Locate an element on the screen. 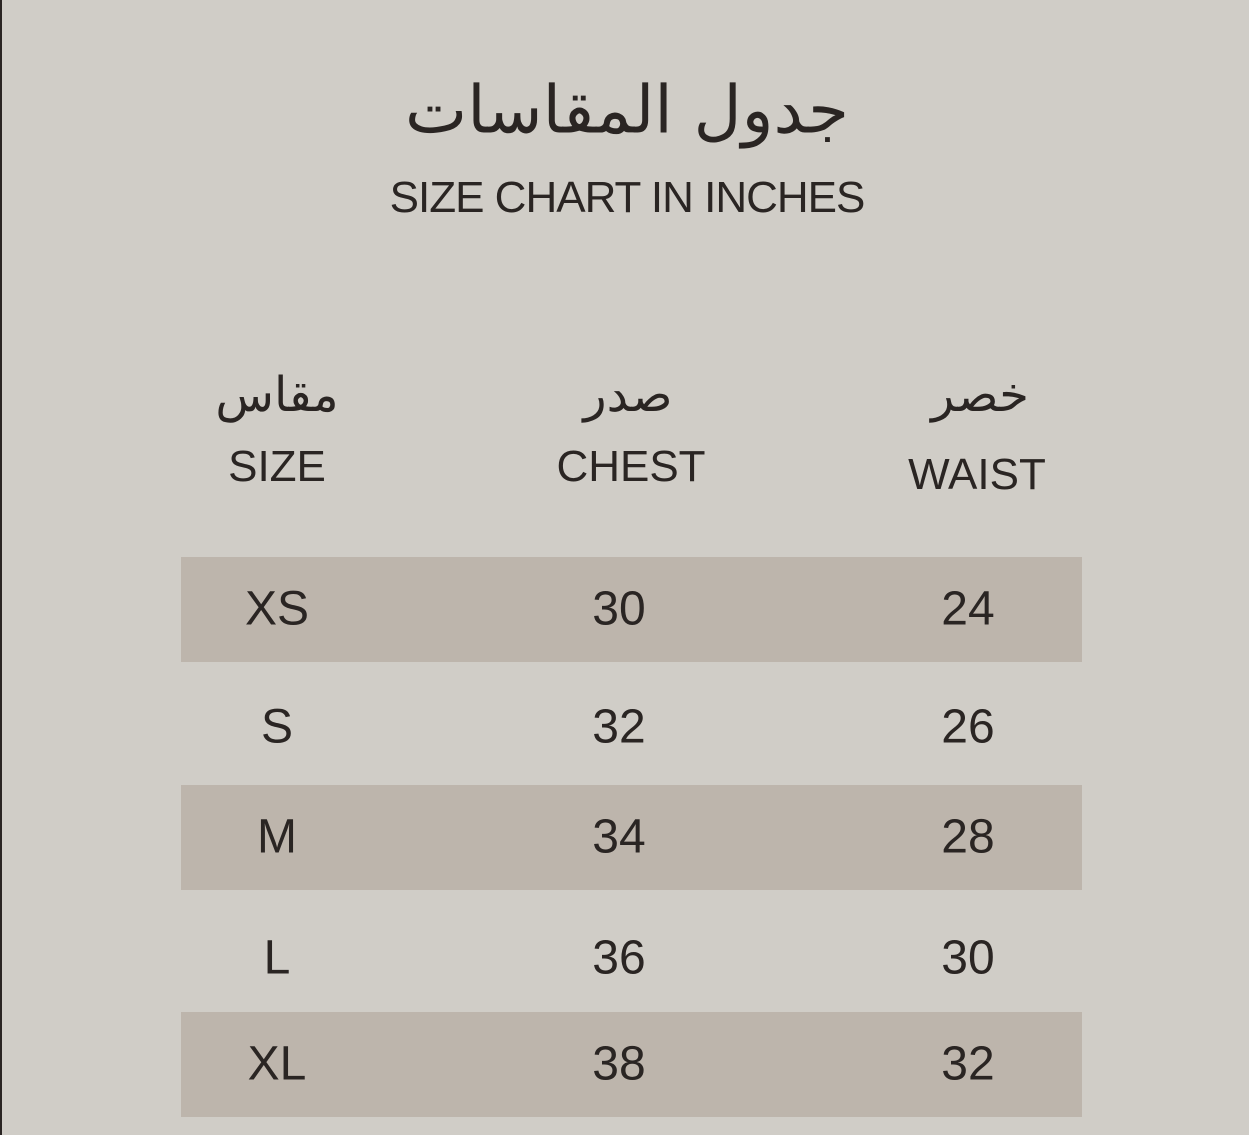  header-size-arabic: مقاس is located at coordinates (277, 395).